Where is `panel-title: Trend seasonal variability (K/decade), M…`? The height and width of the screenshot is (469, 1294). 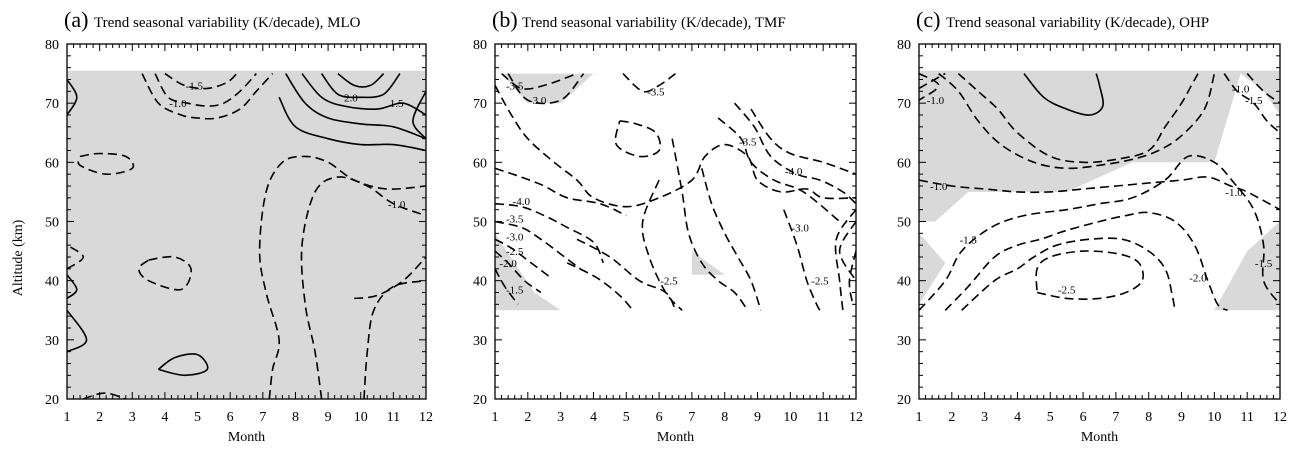 panel-title: Trend seasonal variability (K/decade), M… is located at coordinates (227, 23).